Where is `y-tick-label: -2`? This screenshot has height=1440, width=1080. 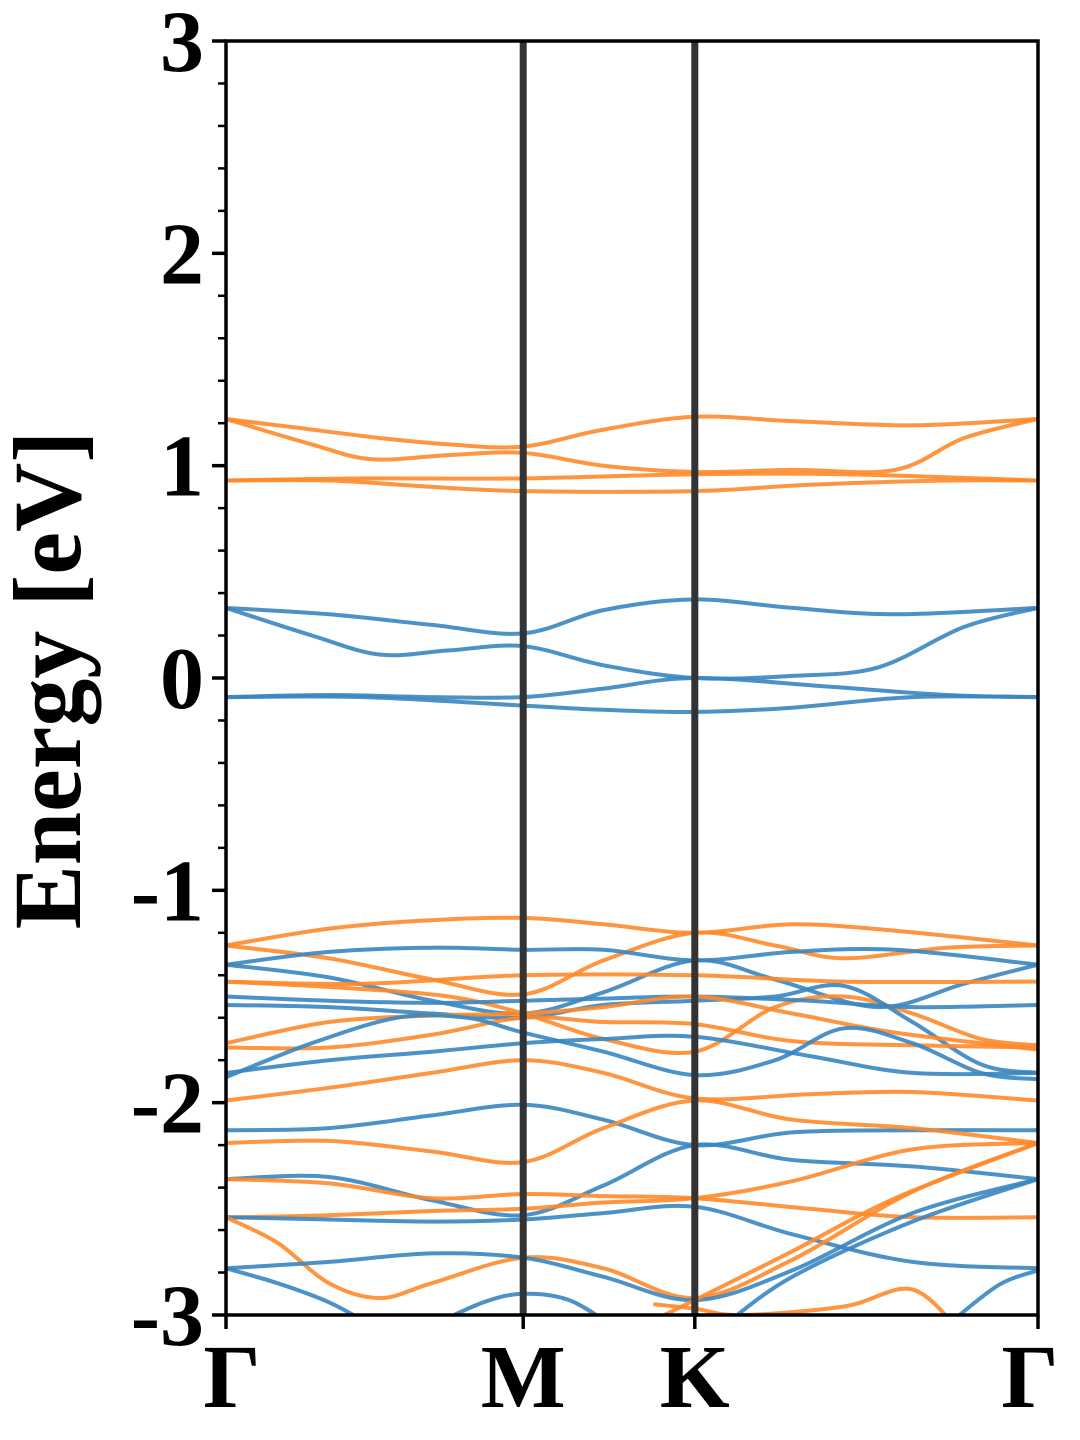
y-tick-label: -2 is located at coordinates (167, 1104).